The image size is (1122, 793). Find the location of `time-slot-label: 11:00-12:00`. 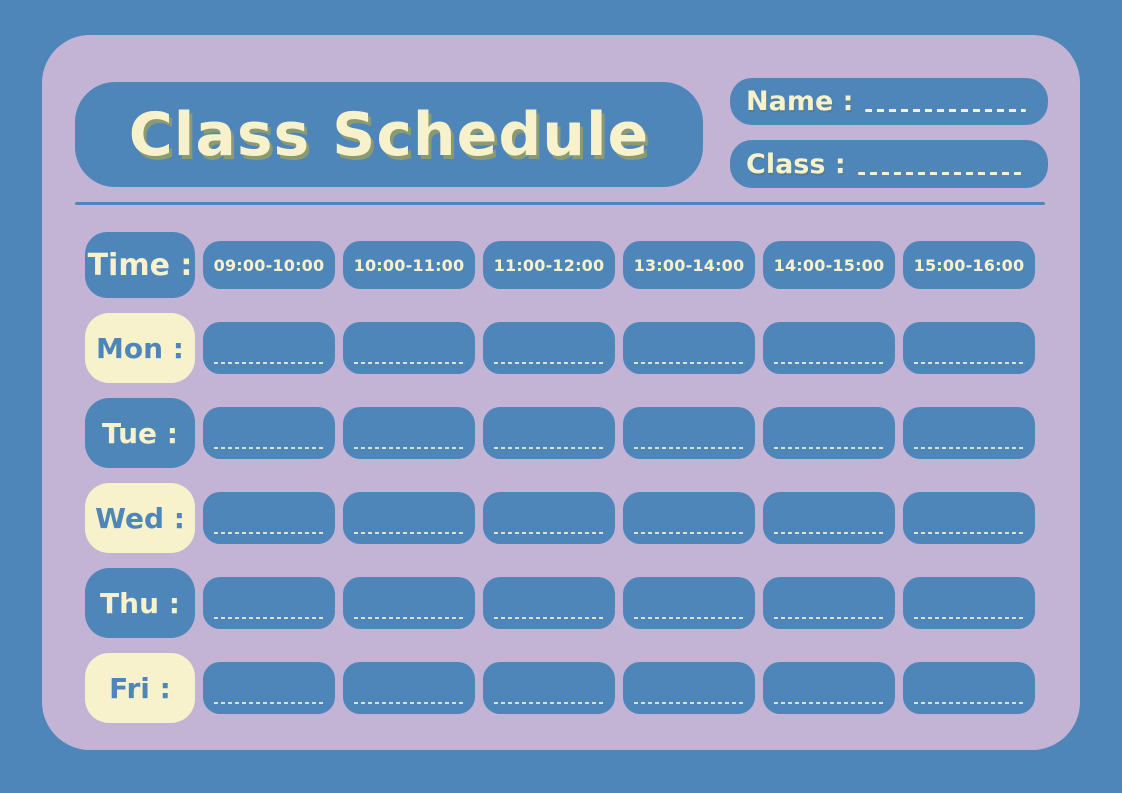

time-slot-label: 11:00-12:00 is located at coordinates (549, 265).